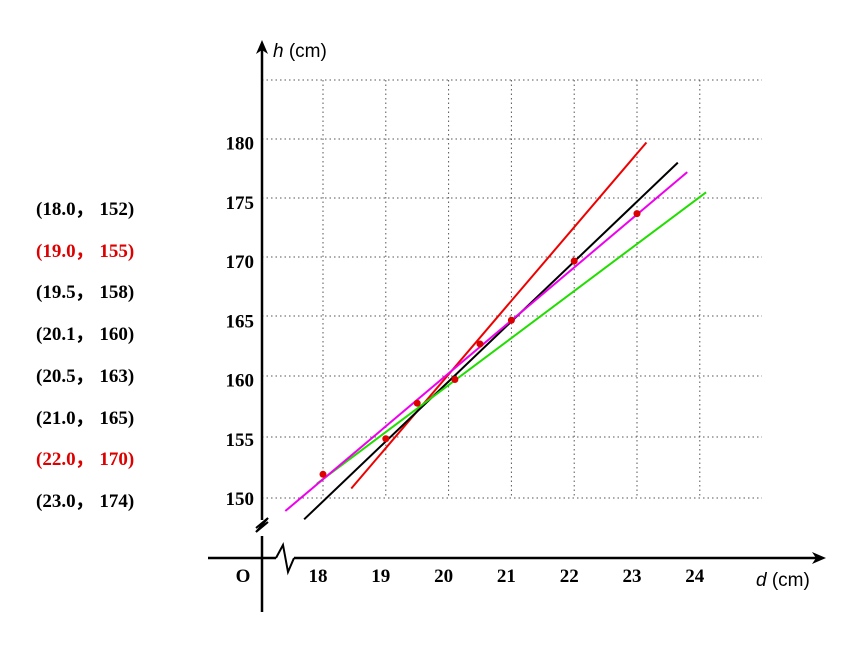 This screenshot has height=645, width=860. Describe the element at coordinates (819, 558) in the screenshot. I see `x-axis-arrow` at that location.